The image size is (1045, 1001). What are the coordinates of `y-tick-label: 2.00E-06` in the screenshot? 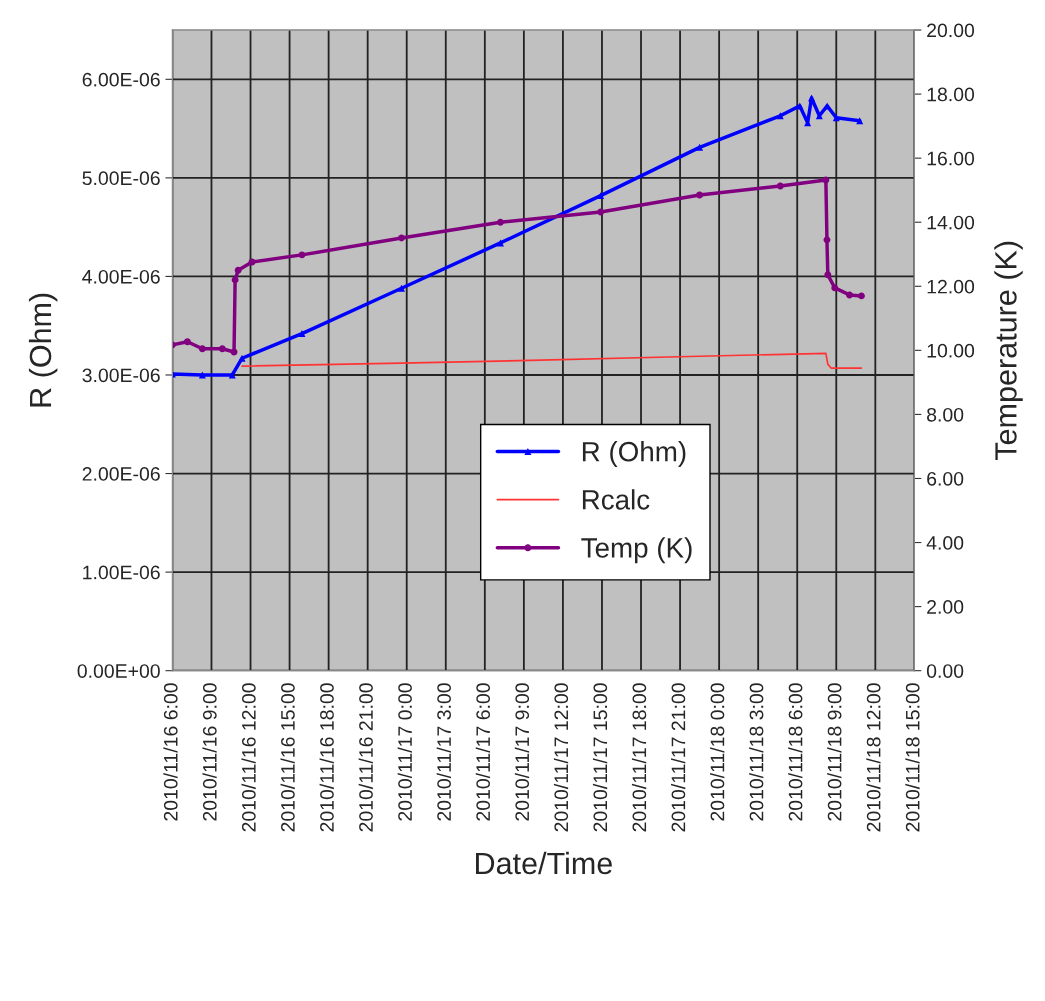 It's located at (121, 474).